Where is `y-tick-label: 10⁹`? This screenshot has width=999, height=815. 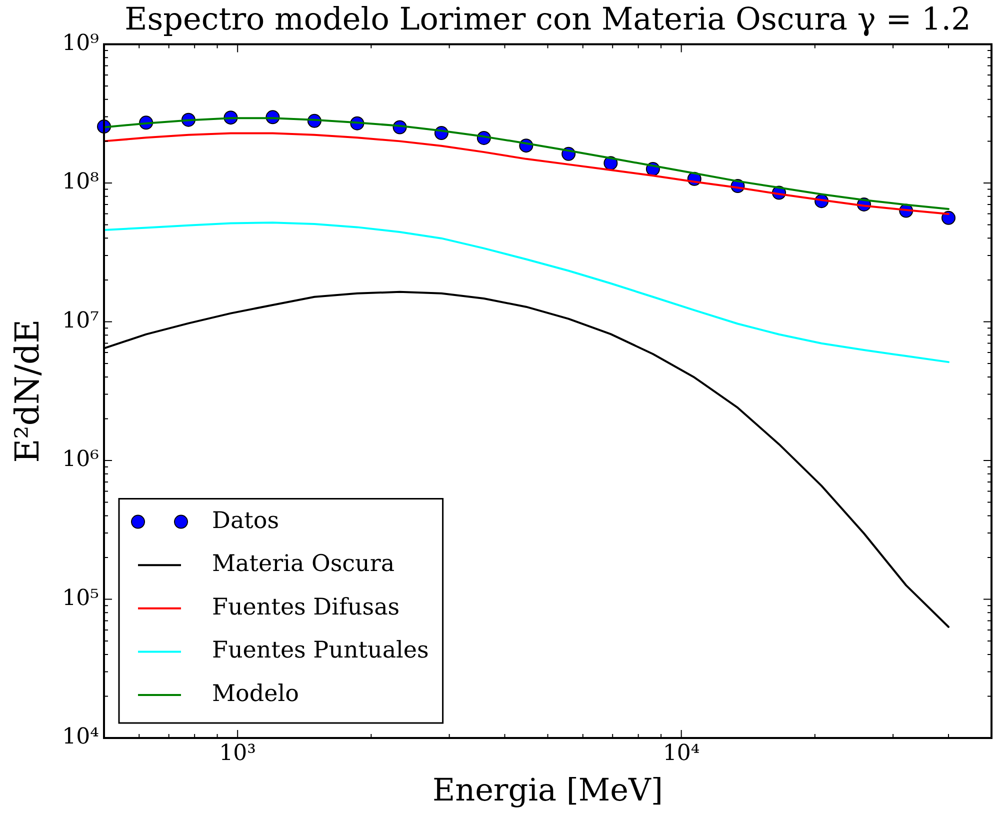
y-tick-label: 10⁹ is located at coordinates (81, 43).